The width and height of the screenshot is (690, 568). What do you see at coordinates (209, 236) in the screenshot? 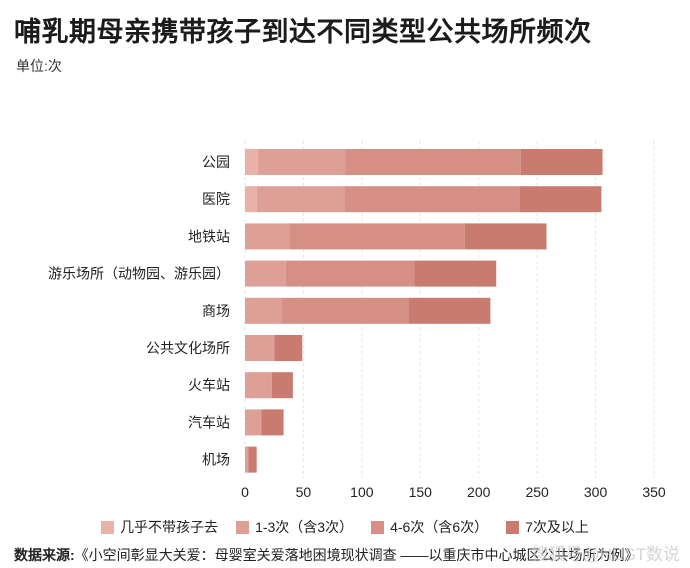
I see `category-label: 地铁站` at bounding box center [209, 236].